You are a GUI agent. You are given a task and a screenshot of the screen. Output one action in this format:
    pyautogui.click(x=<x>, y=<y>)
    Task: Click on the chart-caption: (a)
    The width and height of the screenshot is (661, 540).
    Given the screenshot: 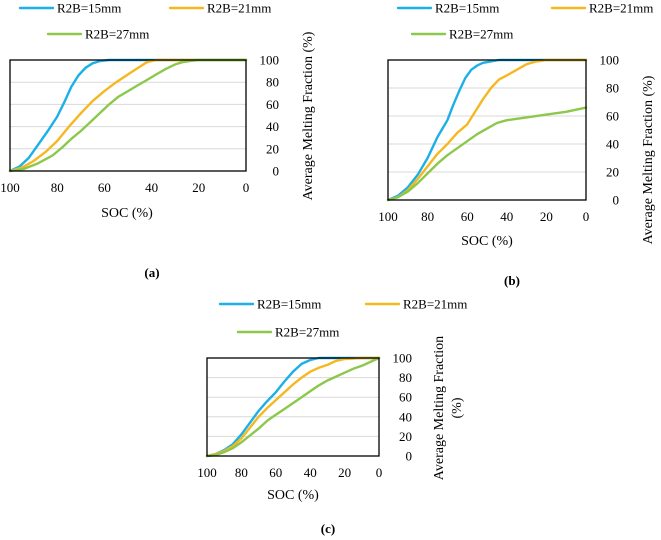 What is the action you would take?
    pyautogui.click(x=151, y=272)
    